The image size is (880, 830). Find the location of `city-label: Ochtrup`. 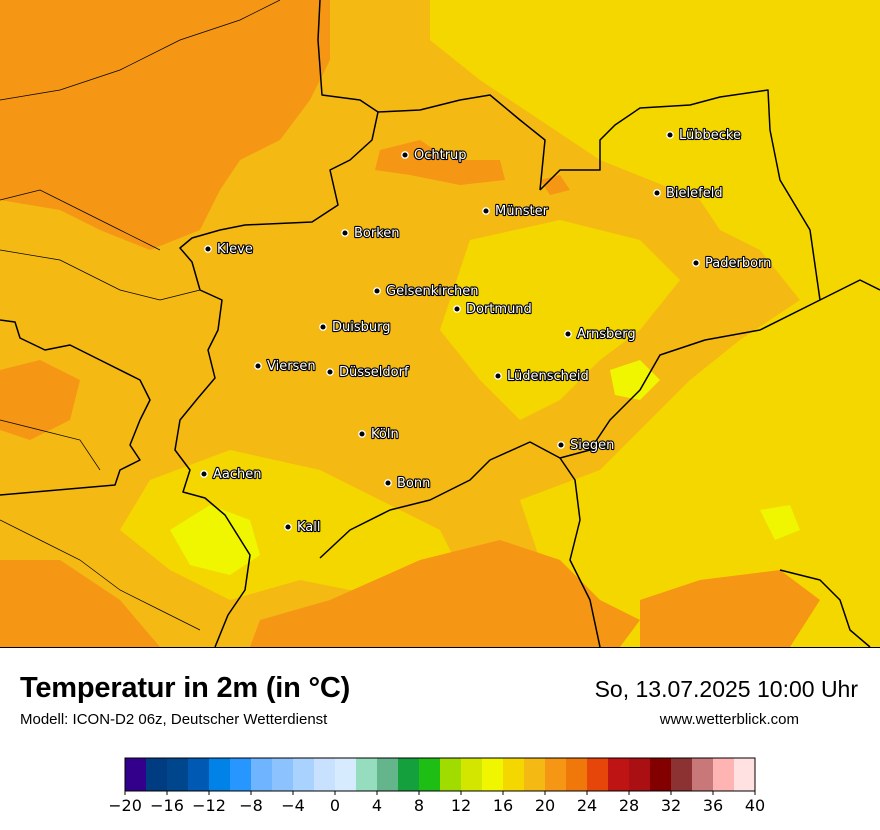

city-label: Ochtrup is located at coordinates (440, 155).